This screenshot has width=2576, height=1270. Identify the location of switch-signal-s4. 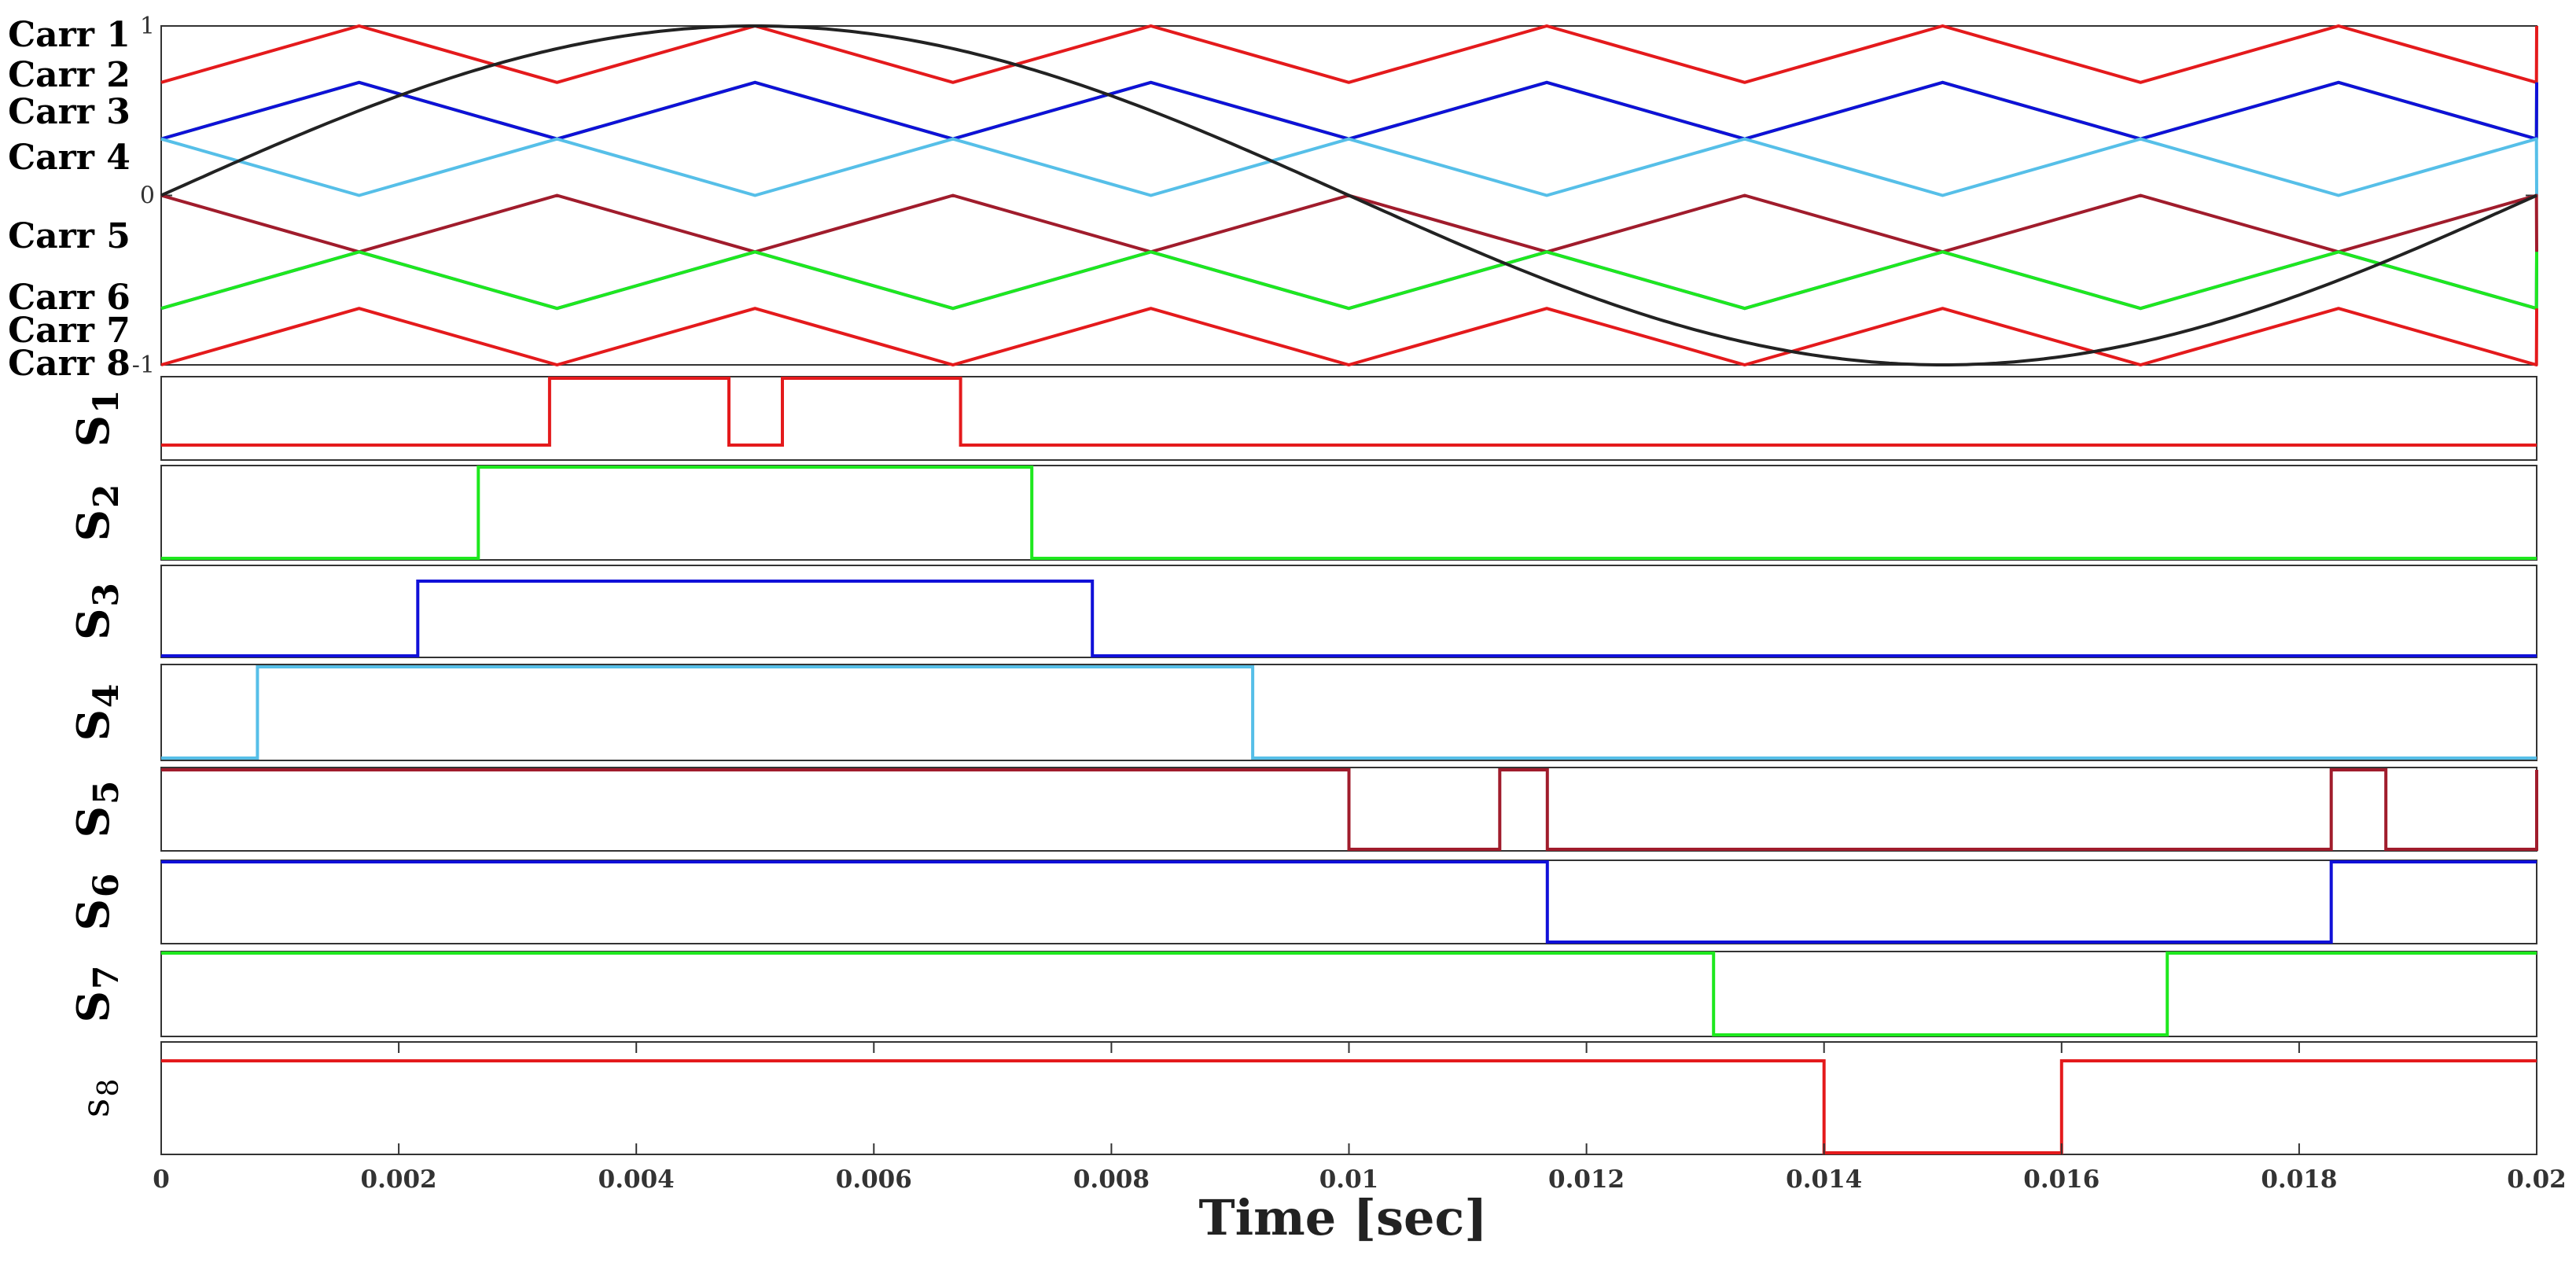
(1349, 712).